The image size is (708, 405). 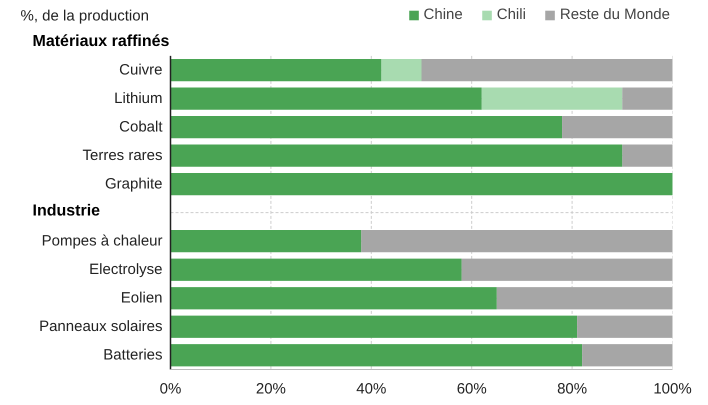 I want to click on y-tick-label: Panneaux solaires, so click(x=101, y=327).